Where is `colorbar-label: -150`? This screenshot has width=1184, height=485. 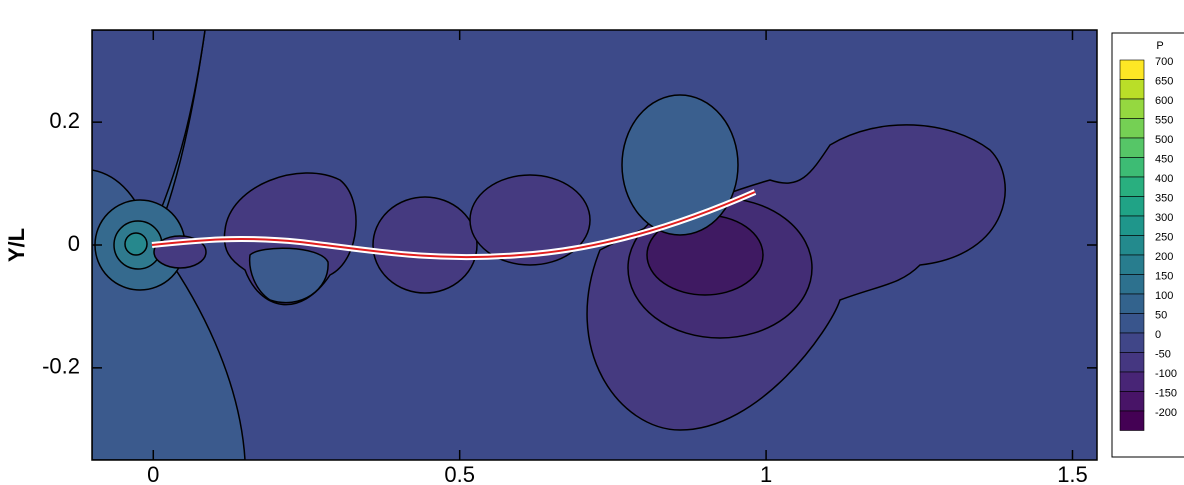
colorbar-label: -150 is located at coordinates (1166, 393).